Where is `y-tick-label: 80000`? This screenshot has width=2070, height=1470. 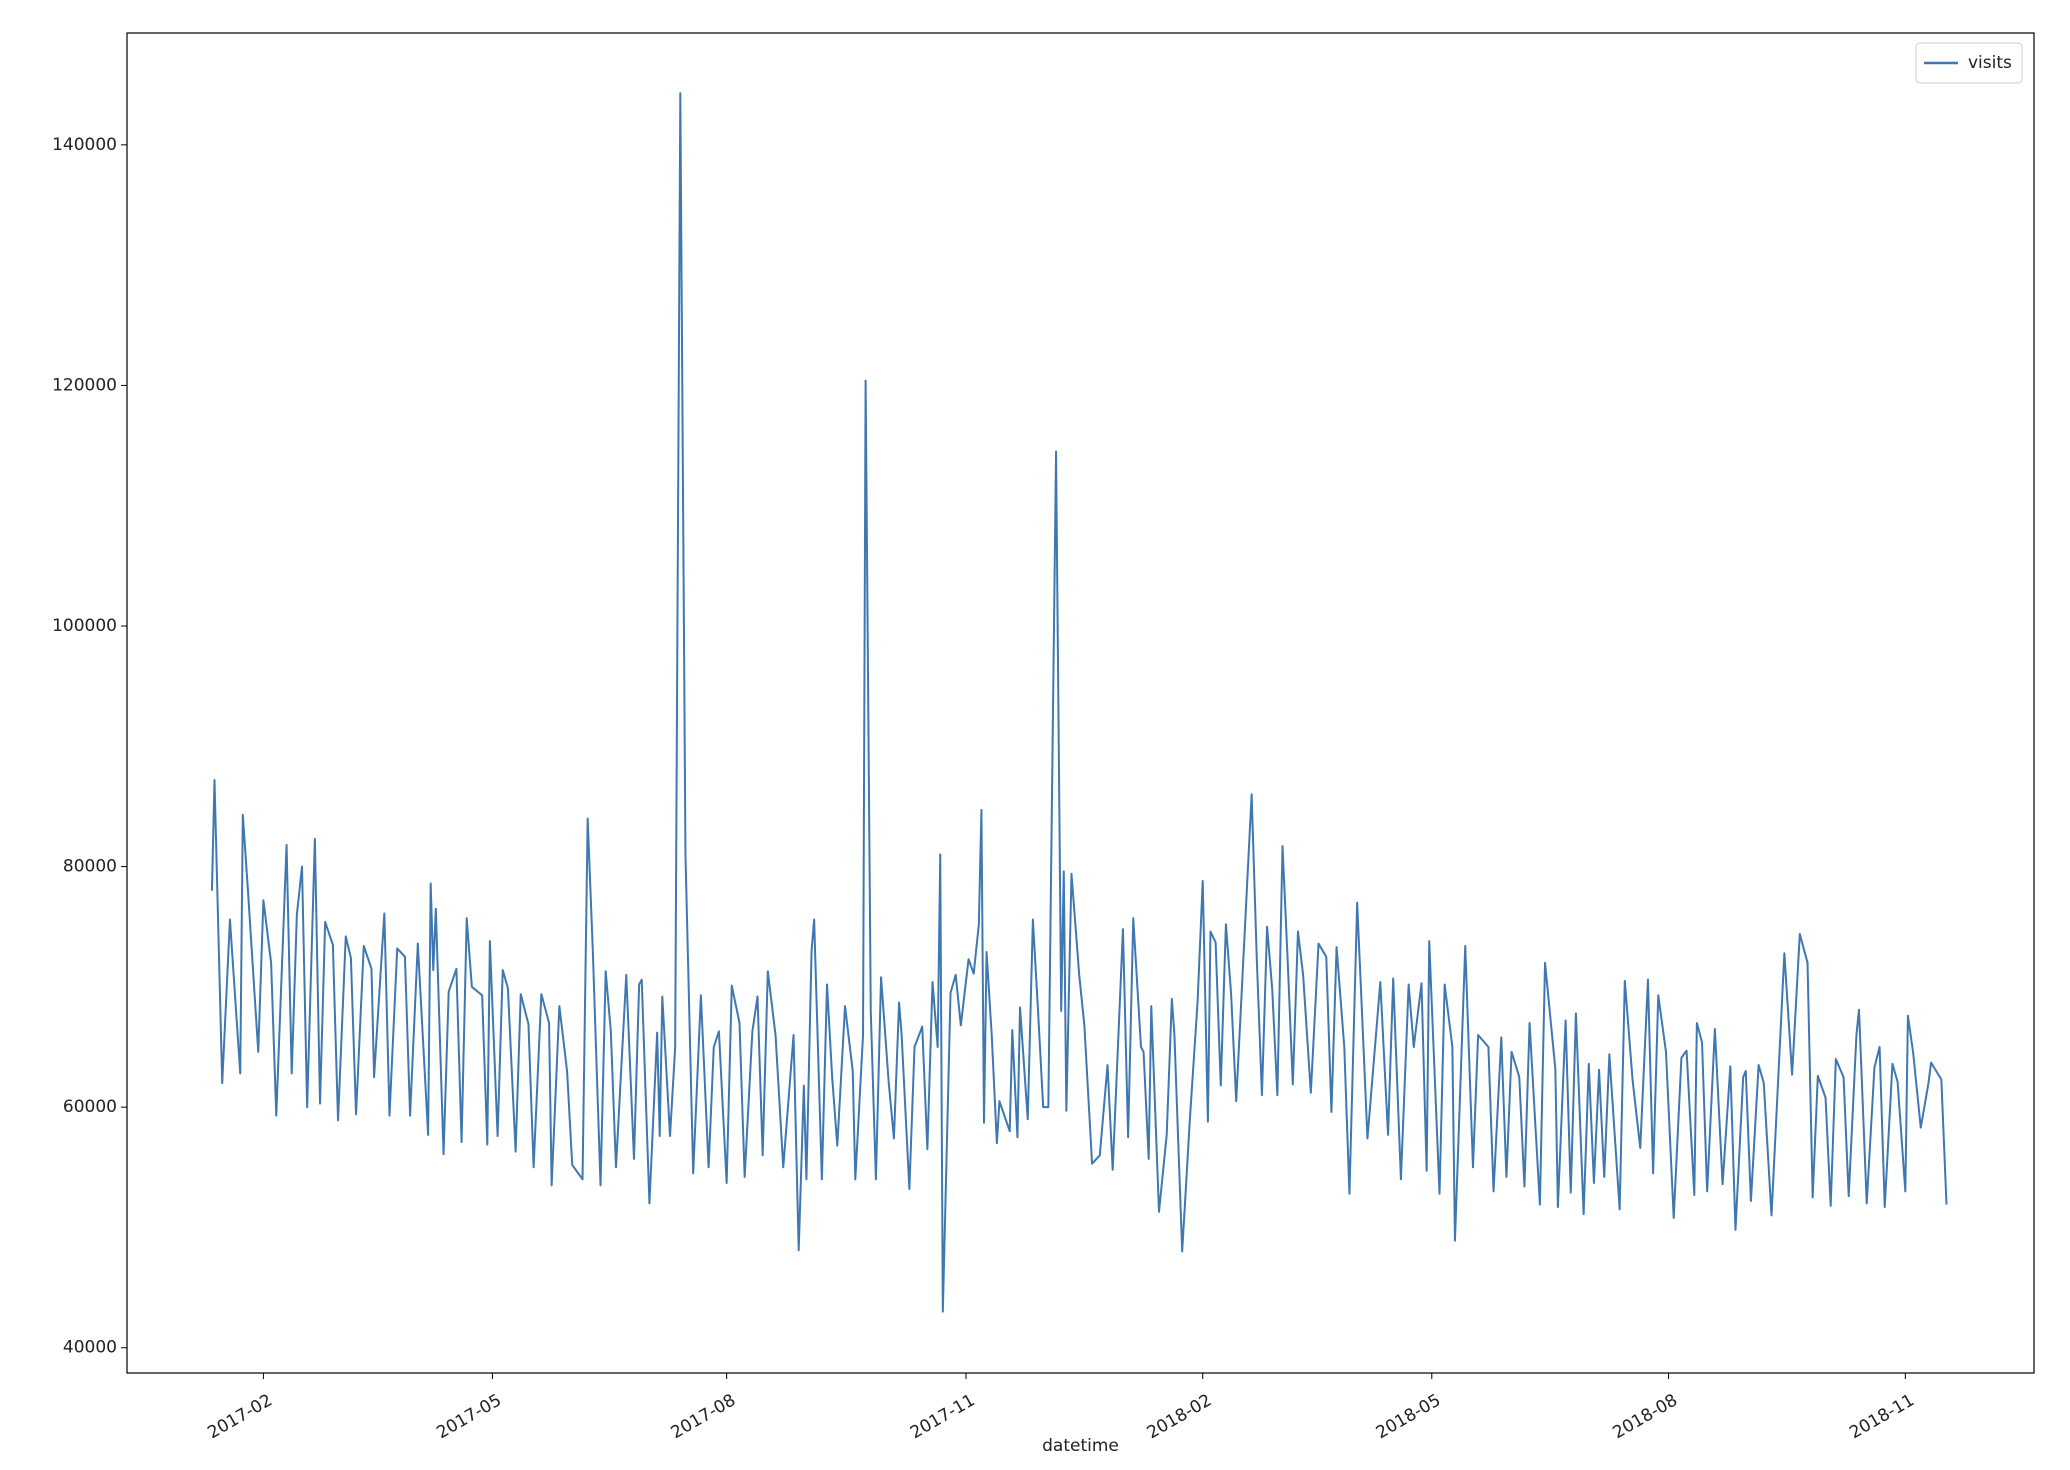
y-tick-label: 80000 is located at coordinates (90, 867).